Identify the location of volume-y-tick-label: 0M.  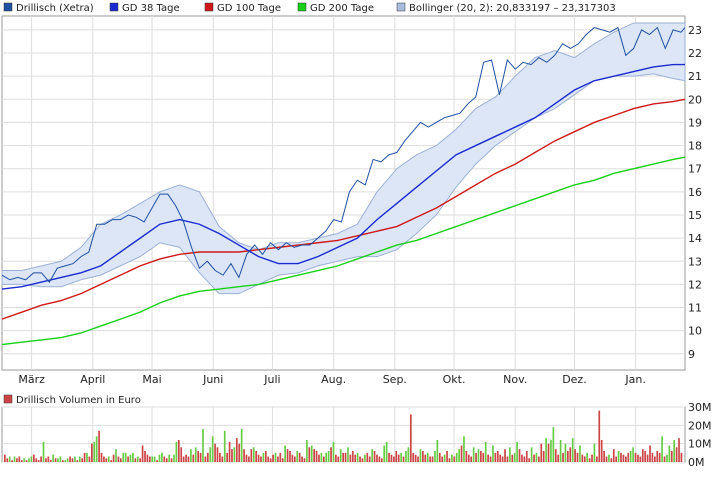
(696, 462).